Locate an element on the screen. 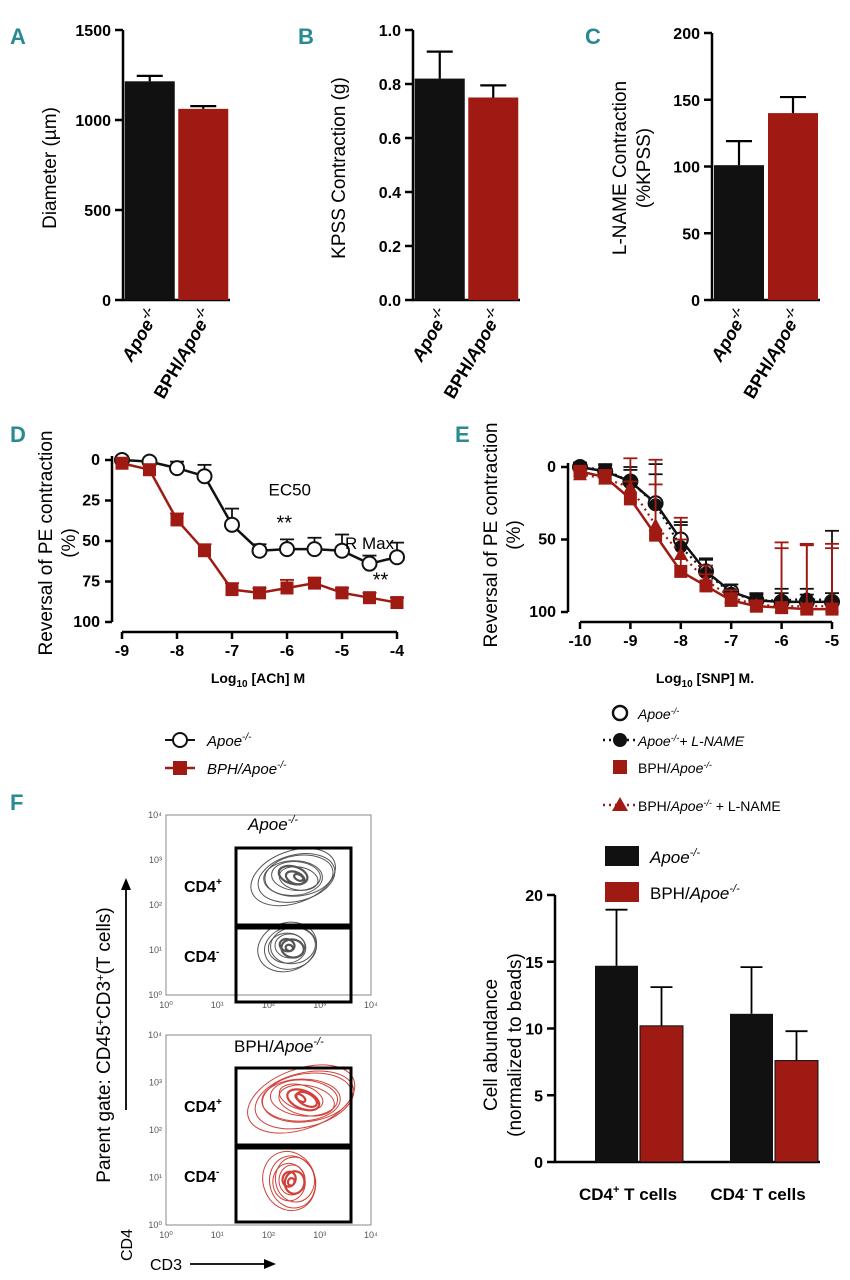 The image size is (850, 1280). chart-b-category-1: BPH/Apoe-/- is located at coordinates (472, 353).